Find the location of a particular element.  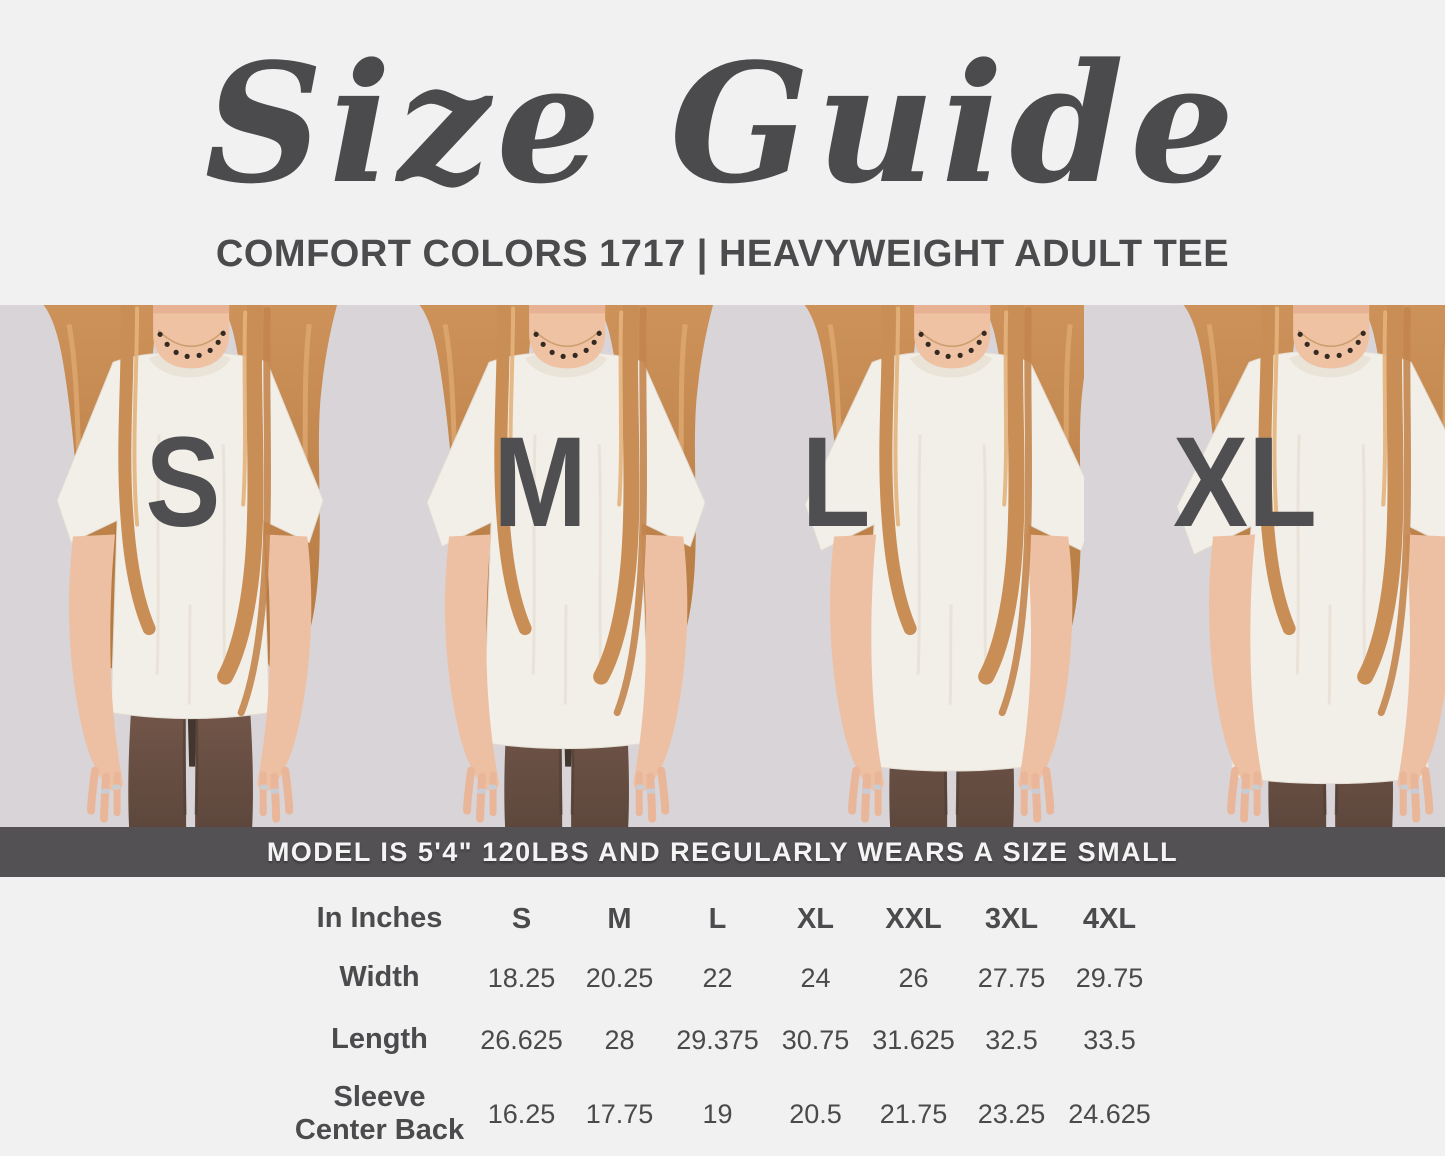

unit-label: In Inches is located at coordinates (379, 918).